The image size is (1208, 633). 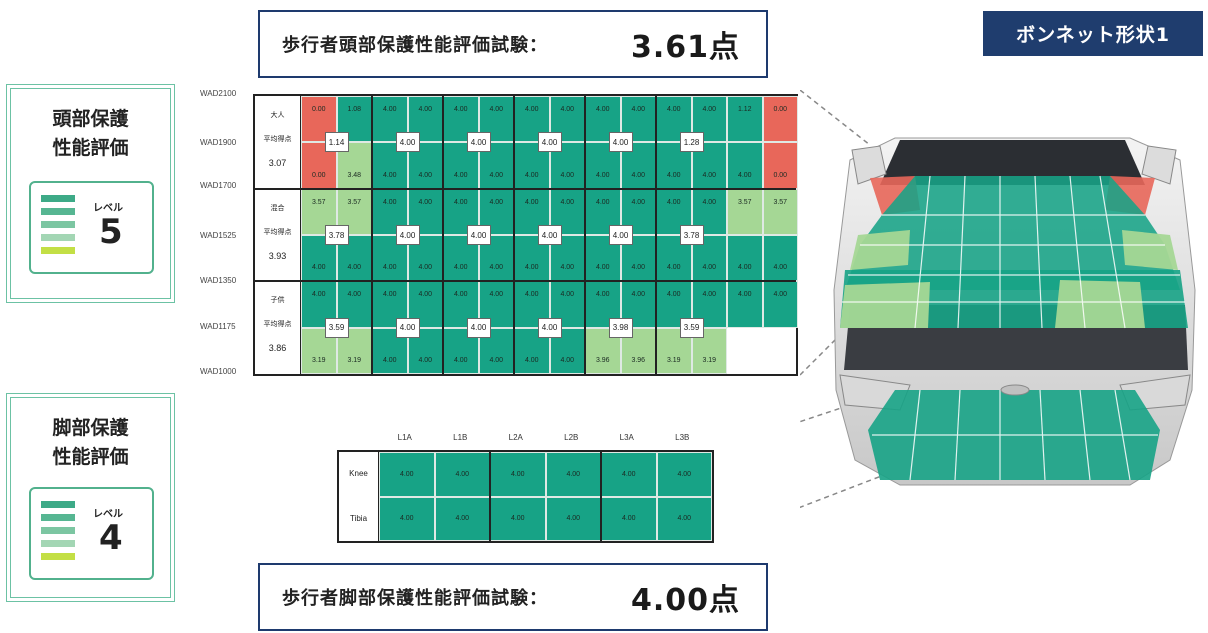 What do you see at coordinates (745, 119) in the screenshot?
I see `head-cell: 1.12` at bounding box center [745, 119].